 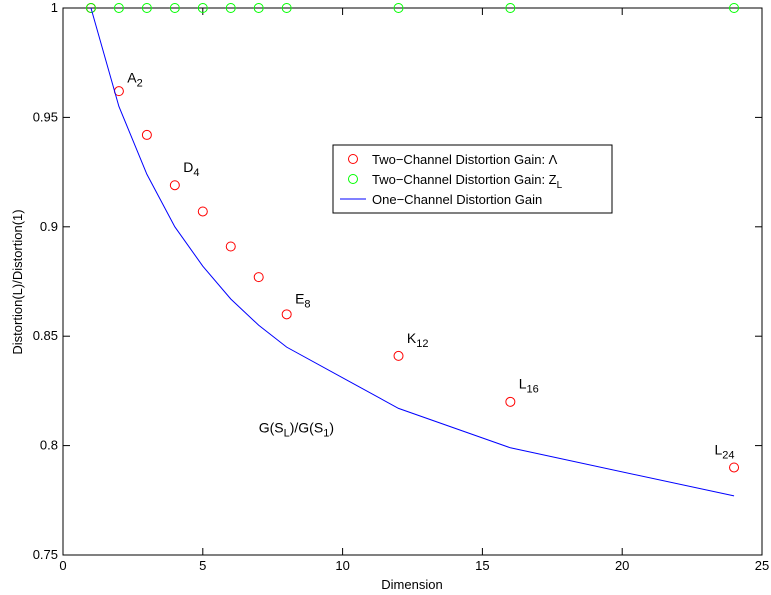 What do you see at coordinates (62, 565) in the screenshot?
I see `x-tick-label: 0` at bounding box center [62, 565].